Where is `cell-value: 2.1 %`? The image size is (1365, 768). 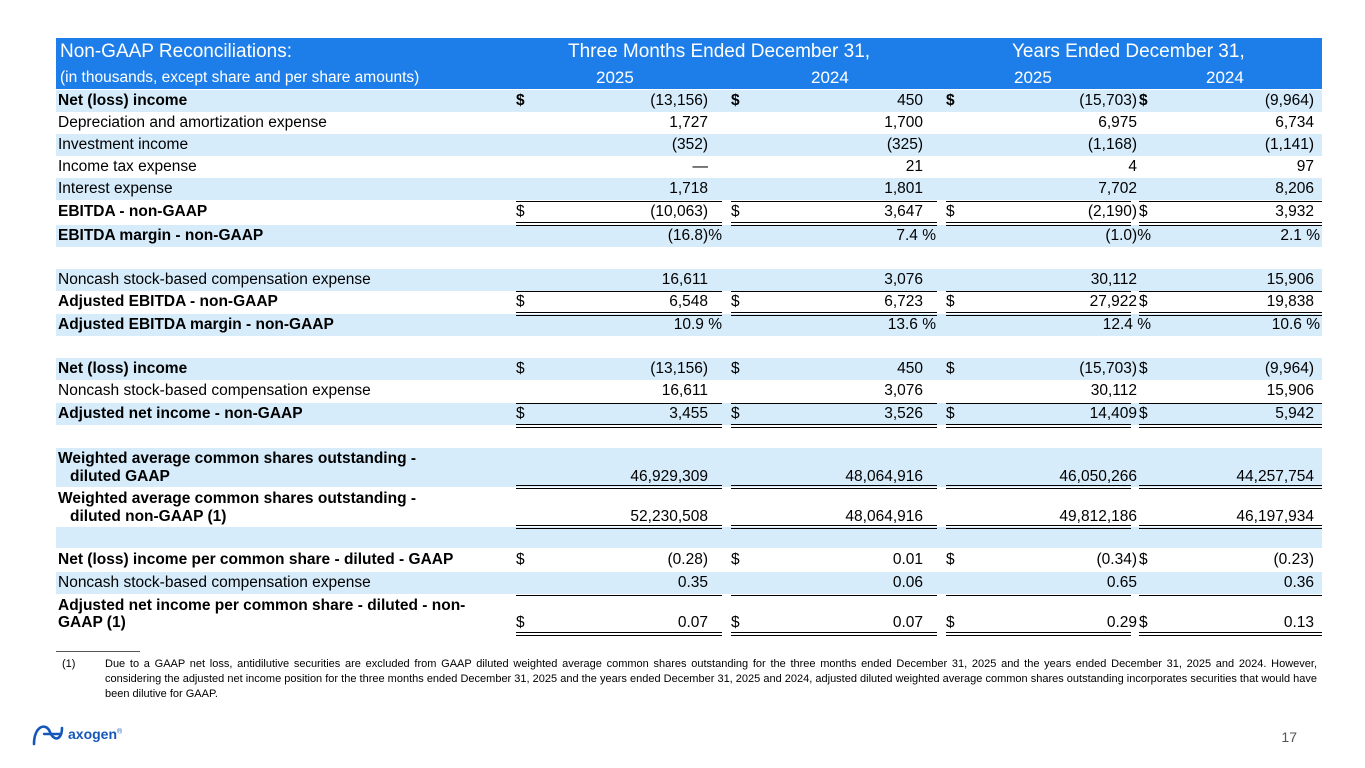
cell-value: 2.1 % is located at coordinates (1300, 236).